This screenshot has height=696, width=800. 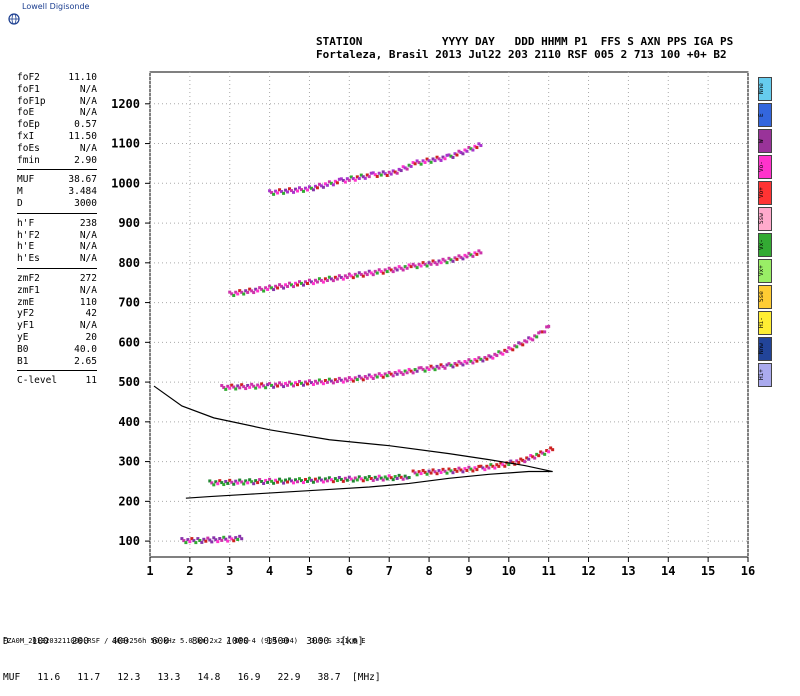 What do you see at coordinates (57, 303) in the screenshot?
I see `param-row: zmE 110` at bounding box center [57, 303].